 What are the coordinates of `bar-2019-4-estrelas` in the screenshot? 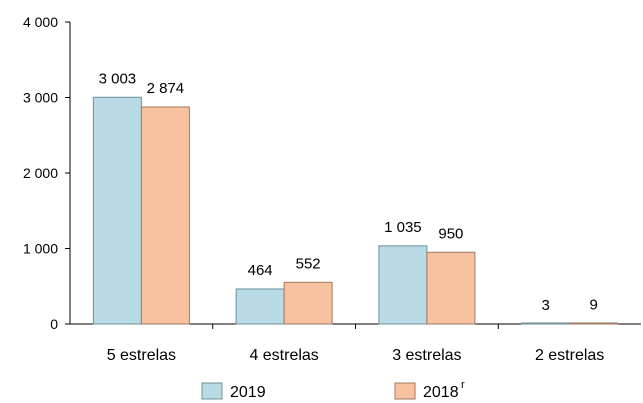 It's located at (260, 306).